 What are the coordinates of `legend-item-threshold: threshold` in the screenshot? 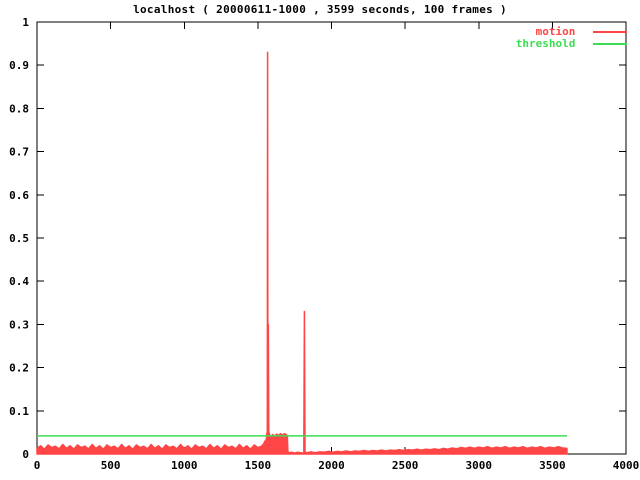 It's located at (571, 43).